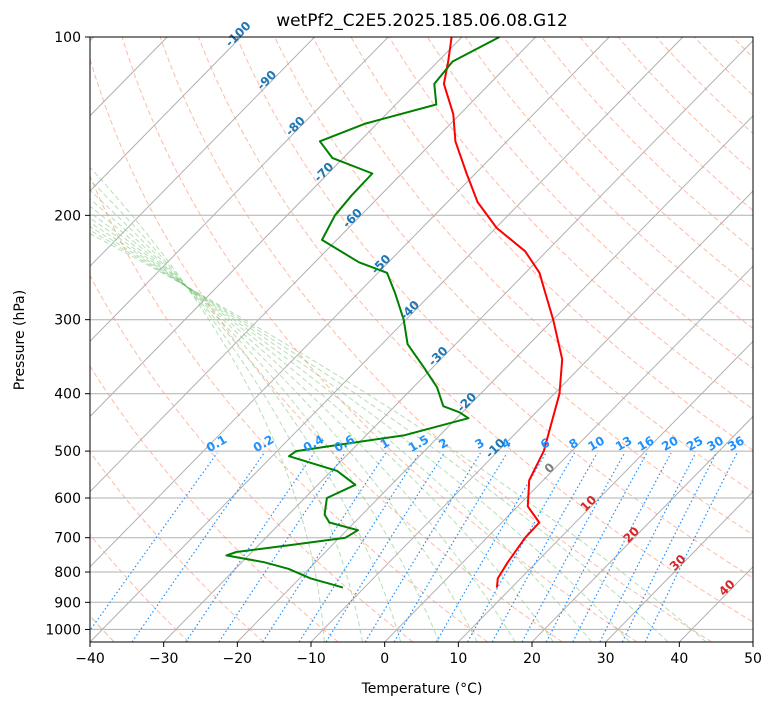 This screenshot has width=775, height=708. Describe the element at coordinates (238, 659) in the screenshot. I see `x-tick-label: −20` at that location.